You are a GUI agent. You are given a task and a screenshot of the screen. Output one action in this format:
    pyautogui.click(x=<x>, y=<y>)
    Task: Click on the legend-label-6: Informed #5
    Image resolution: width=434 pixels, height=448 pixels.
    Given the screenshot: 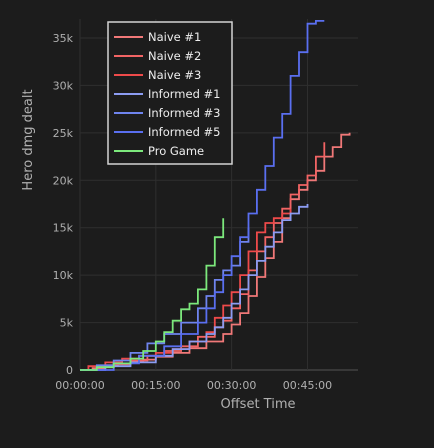 What is the action you would take?
    pyautogui.click(x=184, y=132)
    